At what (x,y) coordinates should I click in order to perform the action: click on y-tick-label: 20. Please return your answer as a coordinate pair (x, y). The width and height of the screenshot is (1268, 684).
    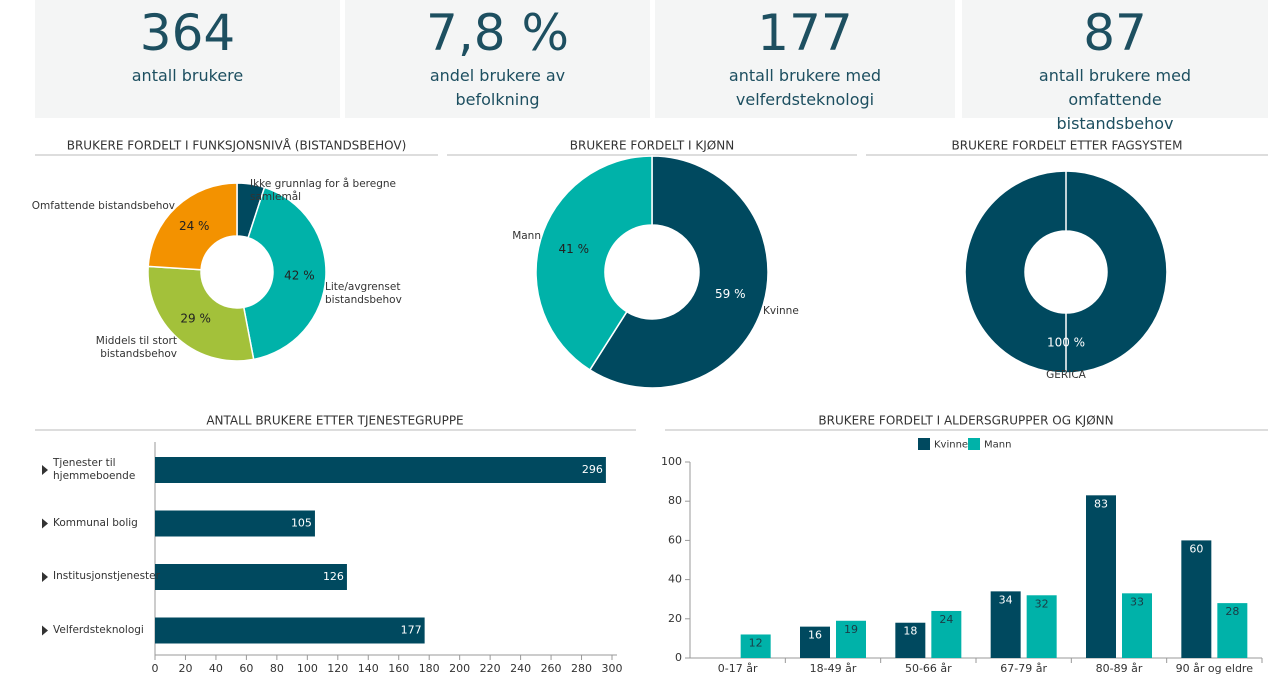
    Looking at the image, I should click on (675, 618).